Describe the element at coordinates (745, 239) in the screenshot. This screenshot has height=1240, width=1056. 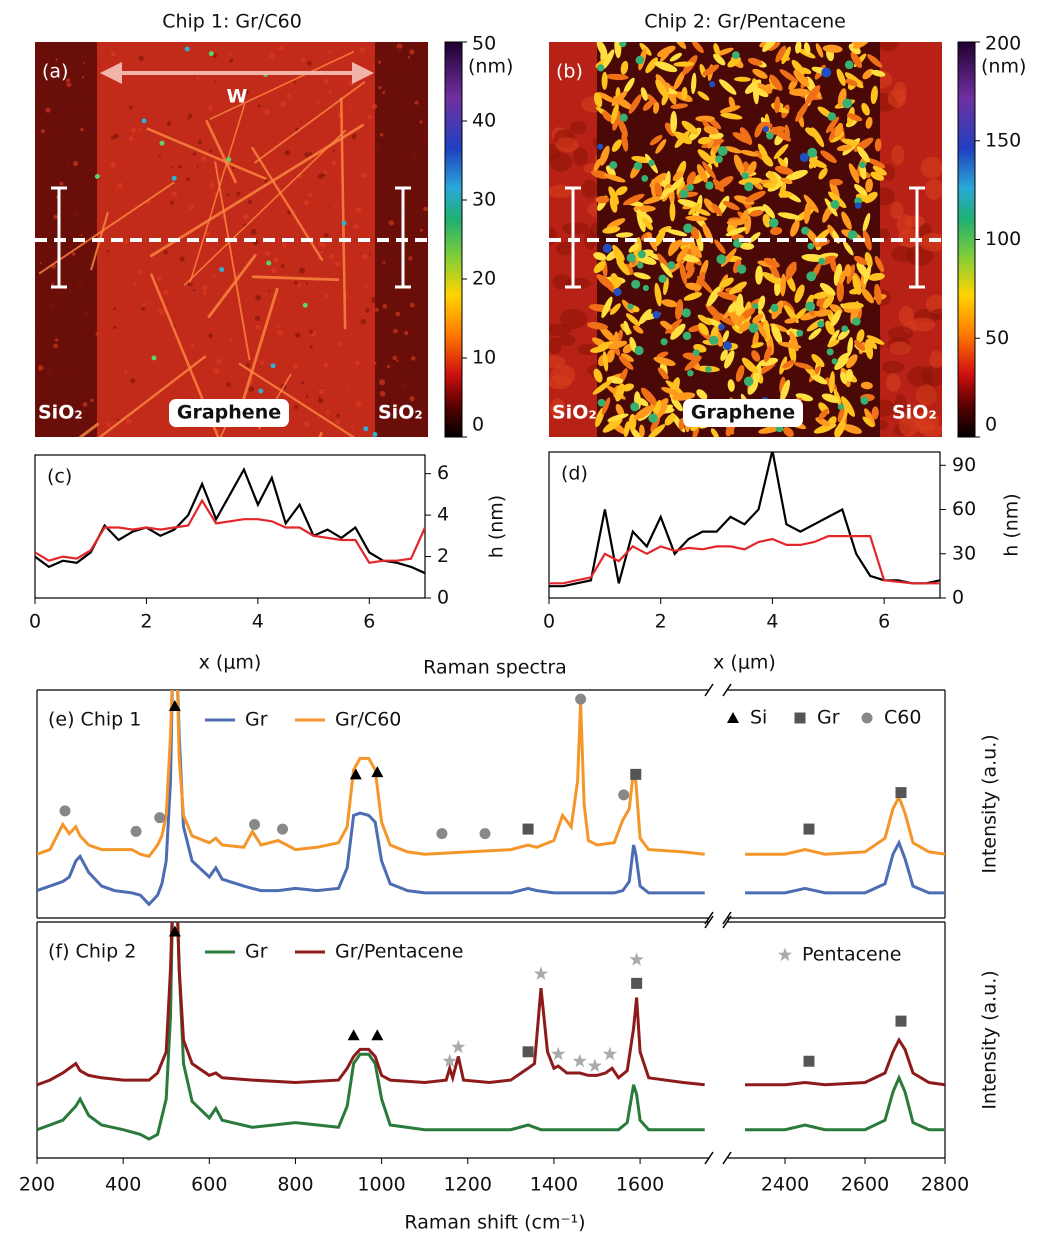
I see `afm-image` at that location.